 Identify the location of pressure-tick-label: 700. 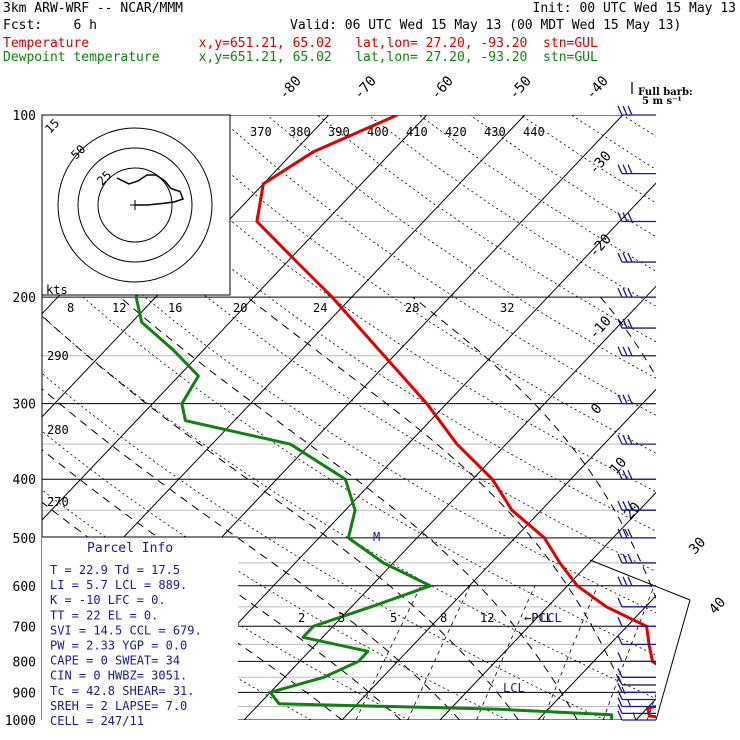
(24, 627).